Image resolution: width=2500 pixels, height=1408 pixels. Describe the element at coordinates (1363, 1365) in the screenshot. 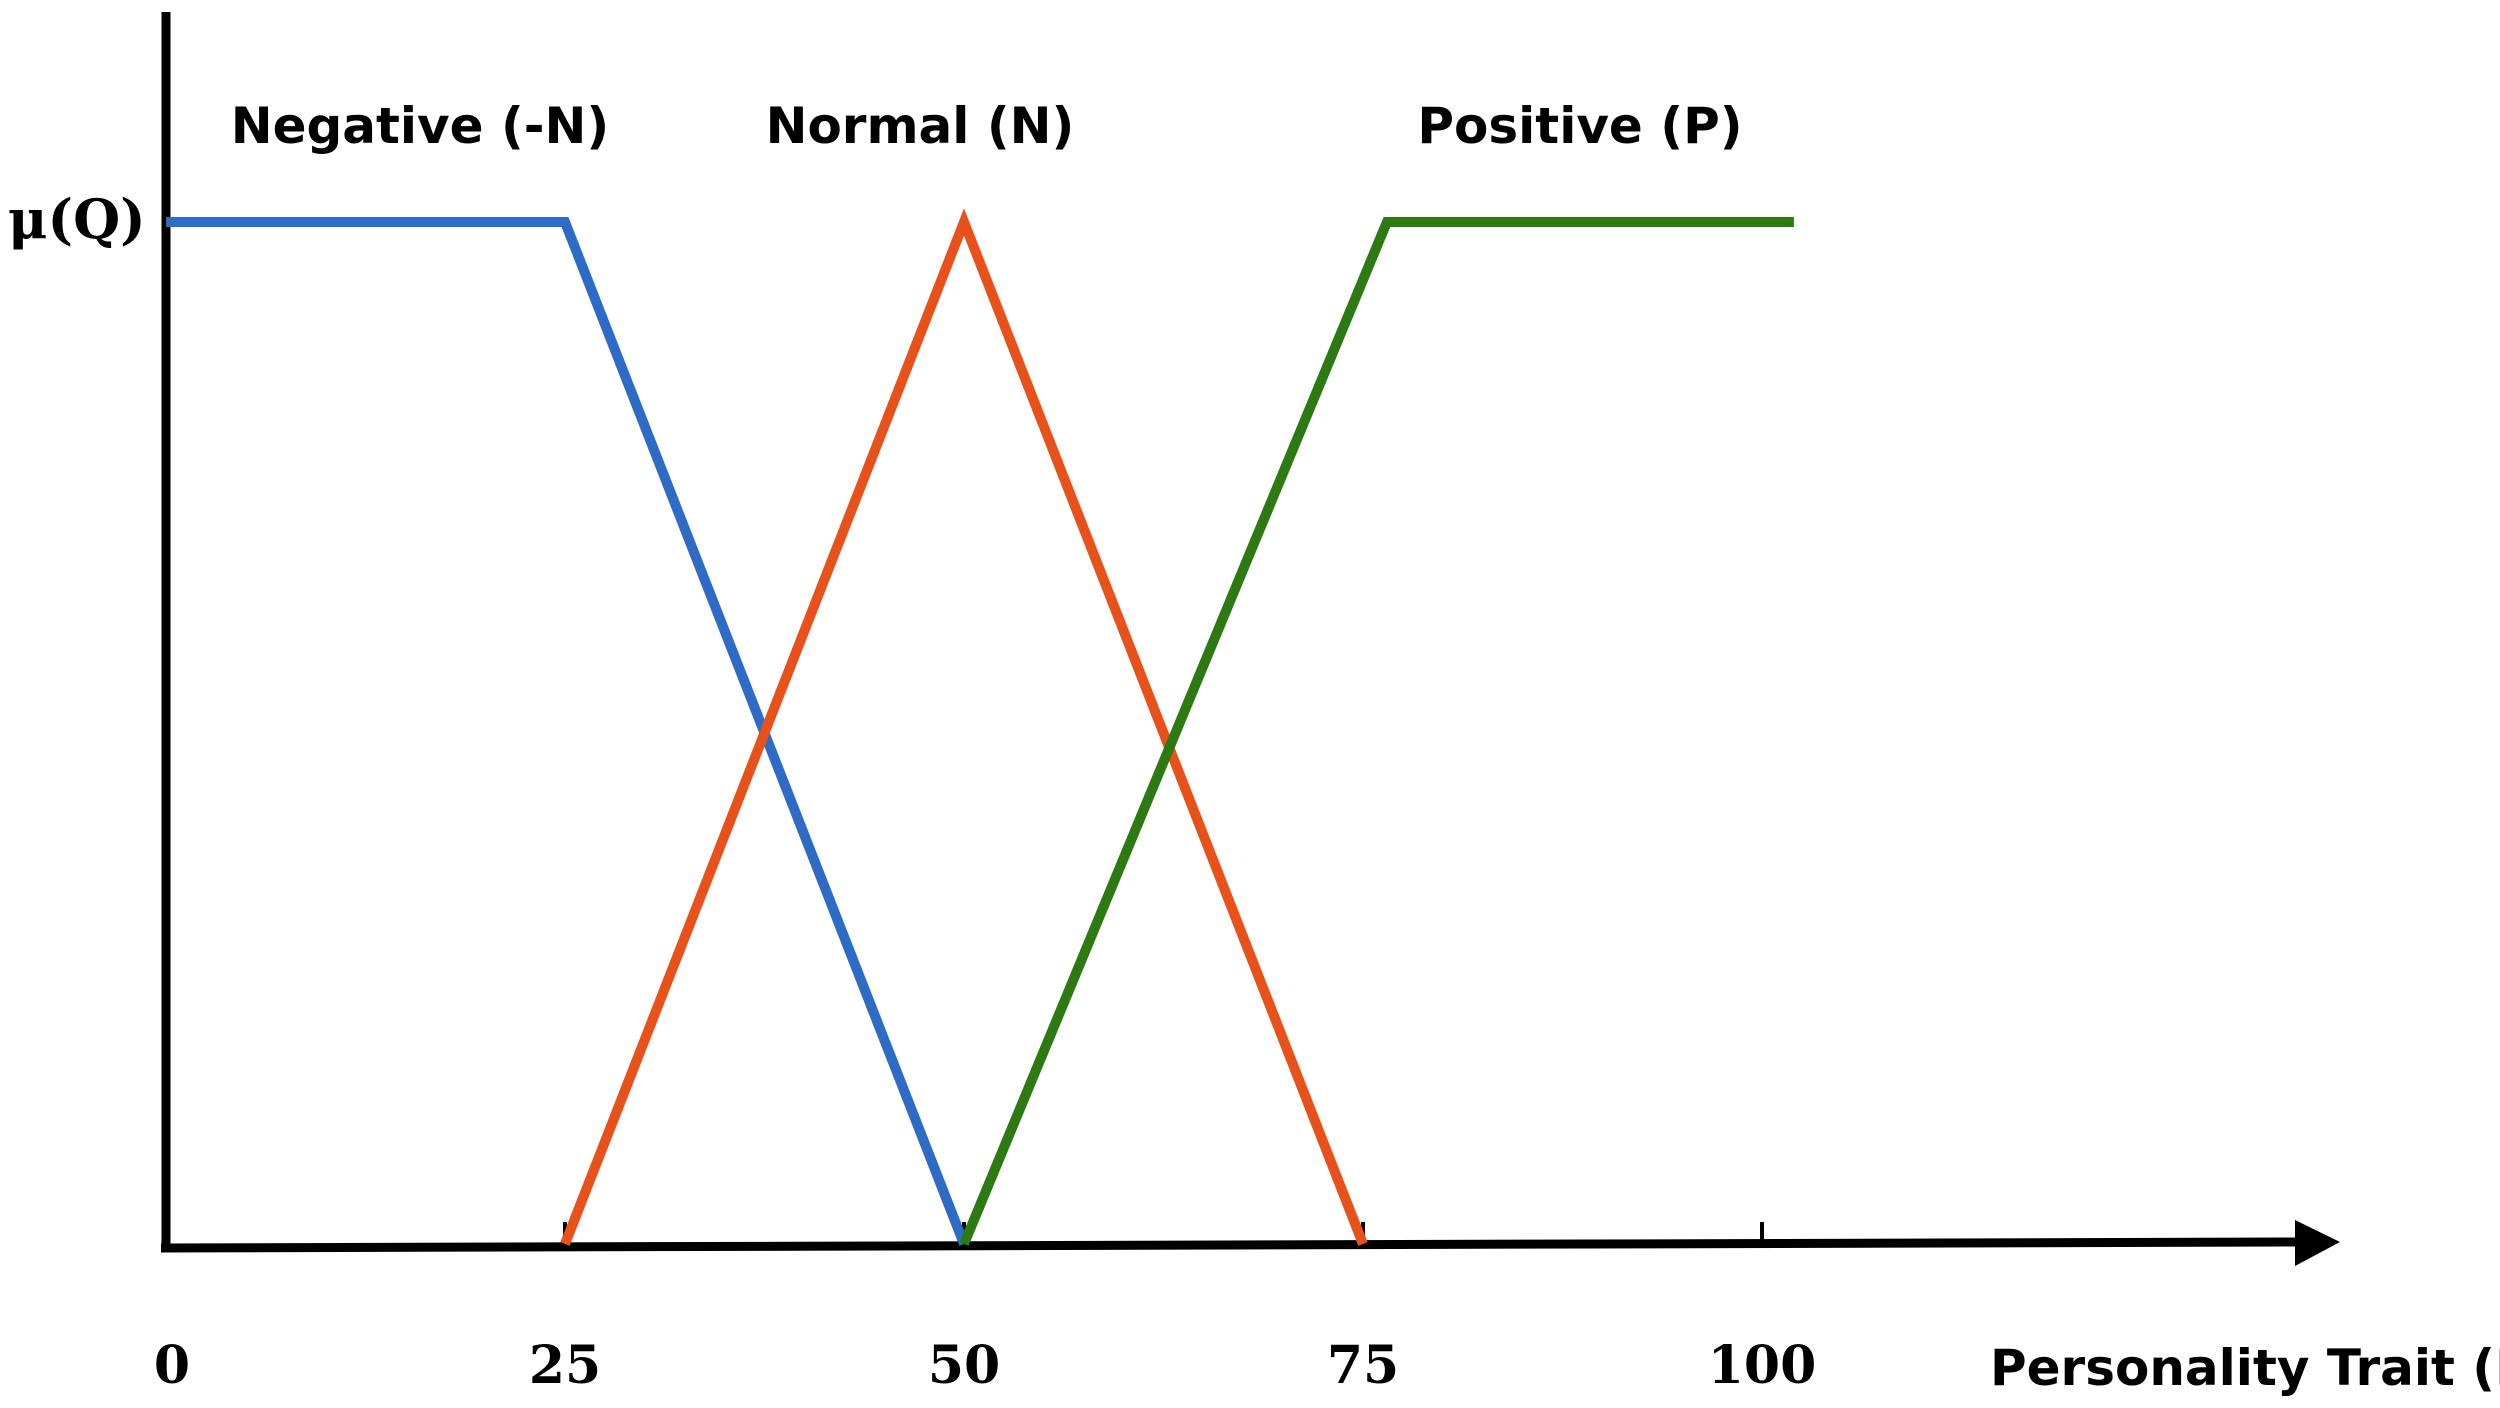

I see `x-tick-label: 75` at that location.